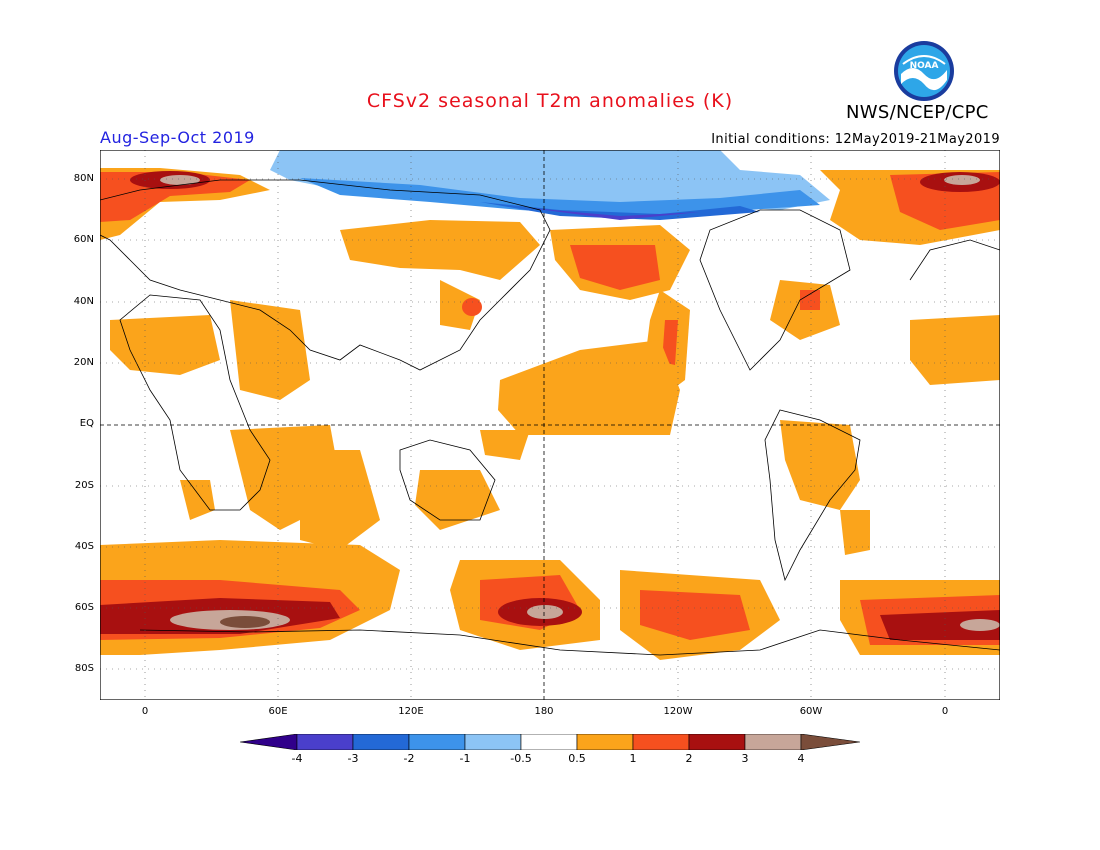  I want to click on colorbar-label: 4, so click(801, 758).